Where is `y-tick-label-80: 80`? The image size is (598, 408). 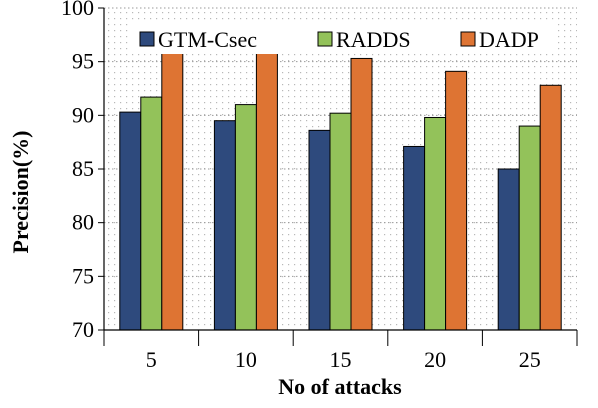 y-tick-label-80: 80 is located at coordinates (83, 222).